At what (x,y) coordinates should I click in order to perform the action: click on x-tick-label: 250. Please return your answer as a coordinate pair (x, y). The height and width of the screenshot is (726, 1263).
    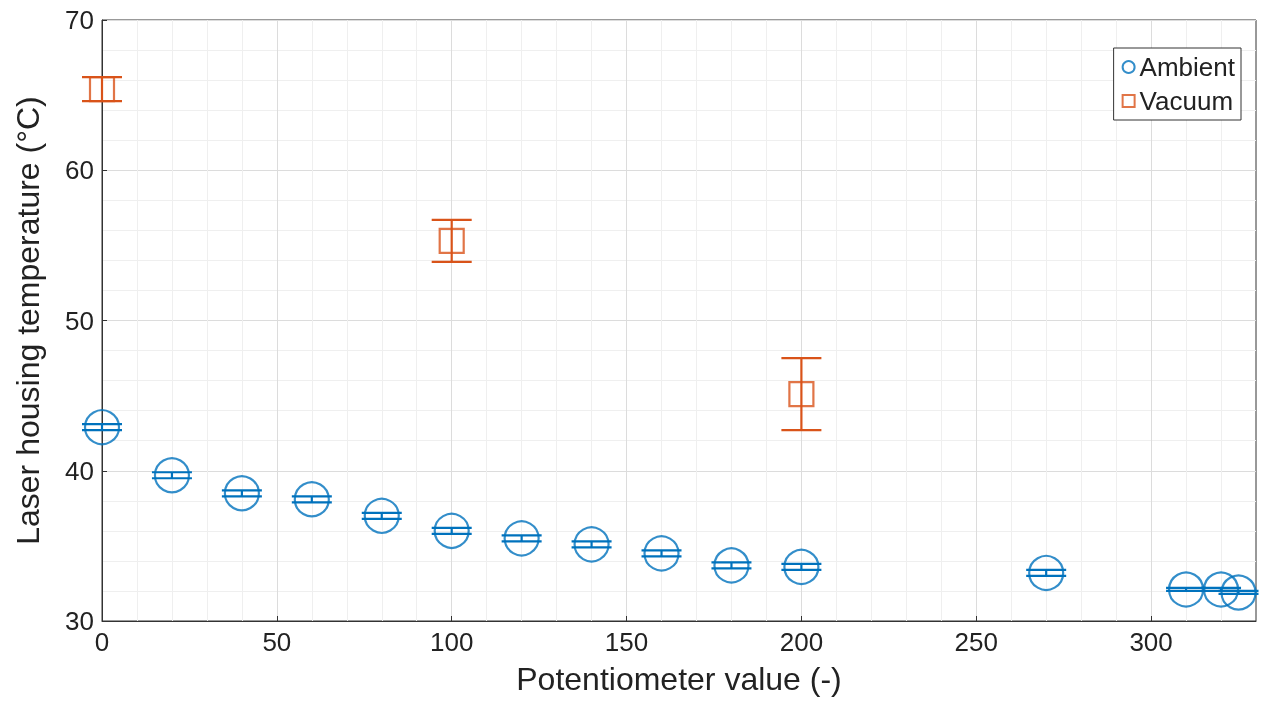
    Looking at the image, I should click on (976, 642).